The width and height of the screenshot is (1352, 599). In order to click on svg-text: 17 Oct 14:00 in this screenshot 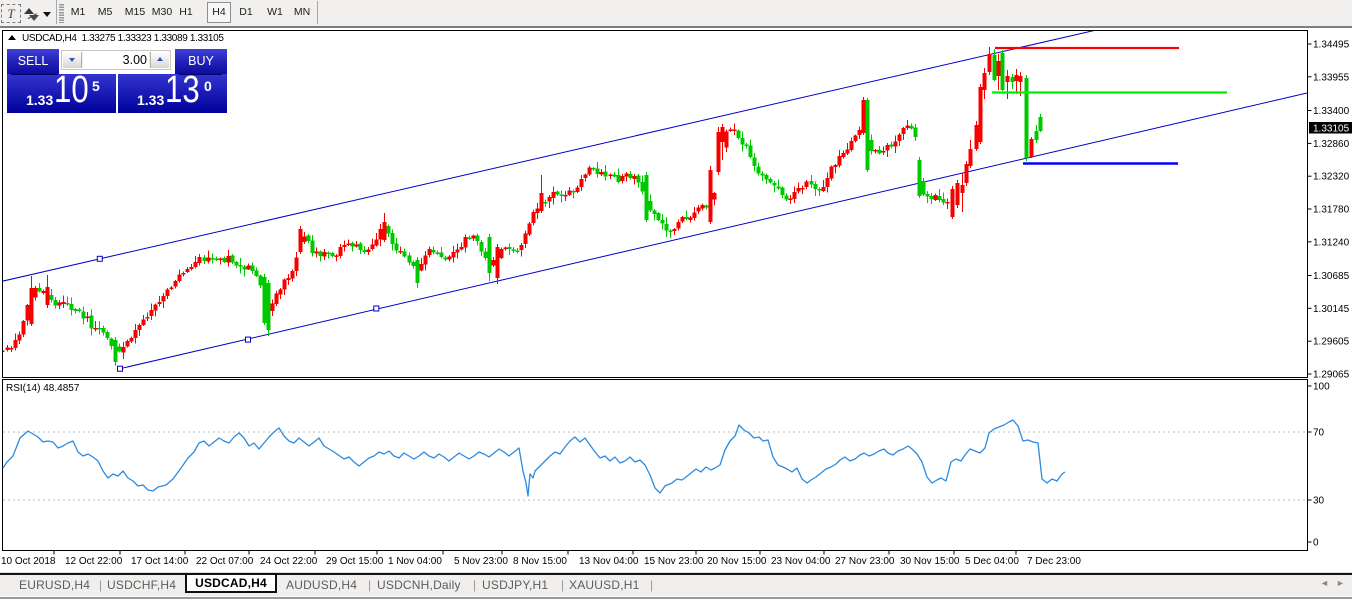, I will do `click(160, 561)`.